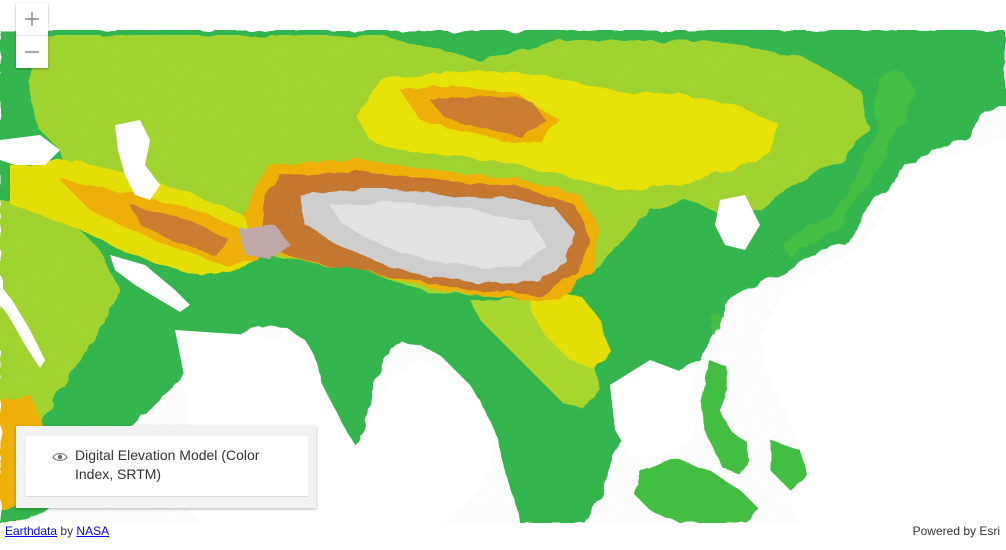 Image resolution: width=1006 pixels, height=550 pixels. I want to click on attribution-sources: Earthdata by NASA, so click(57, 531).